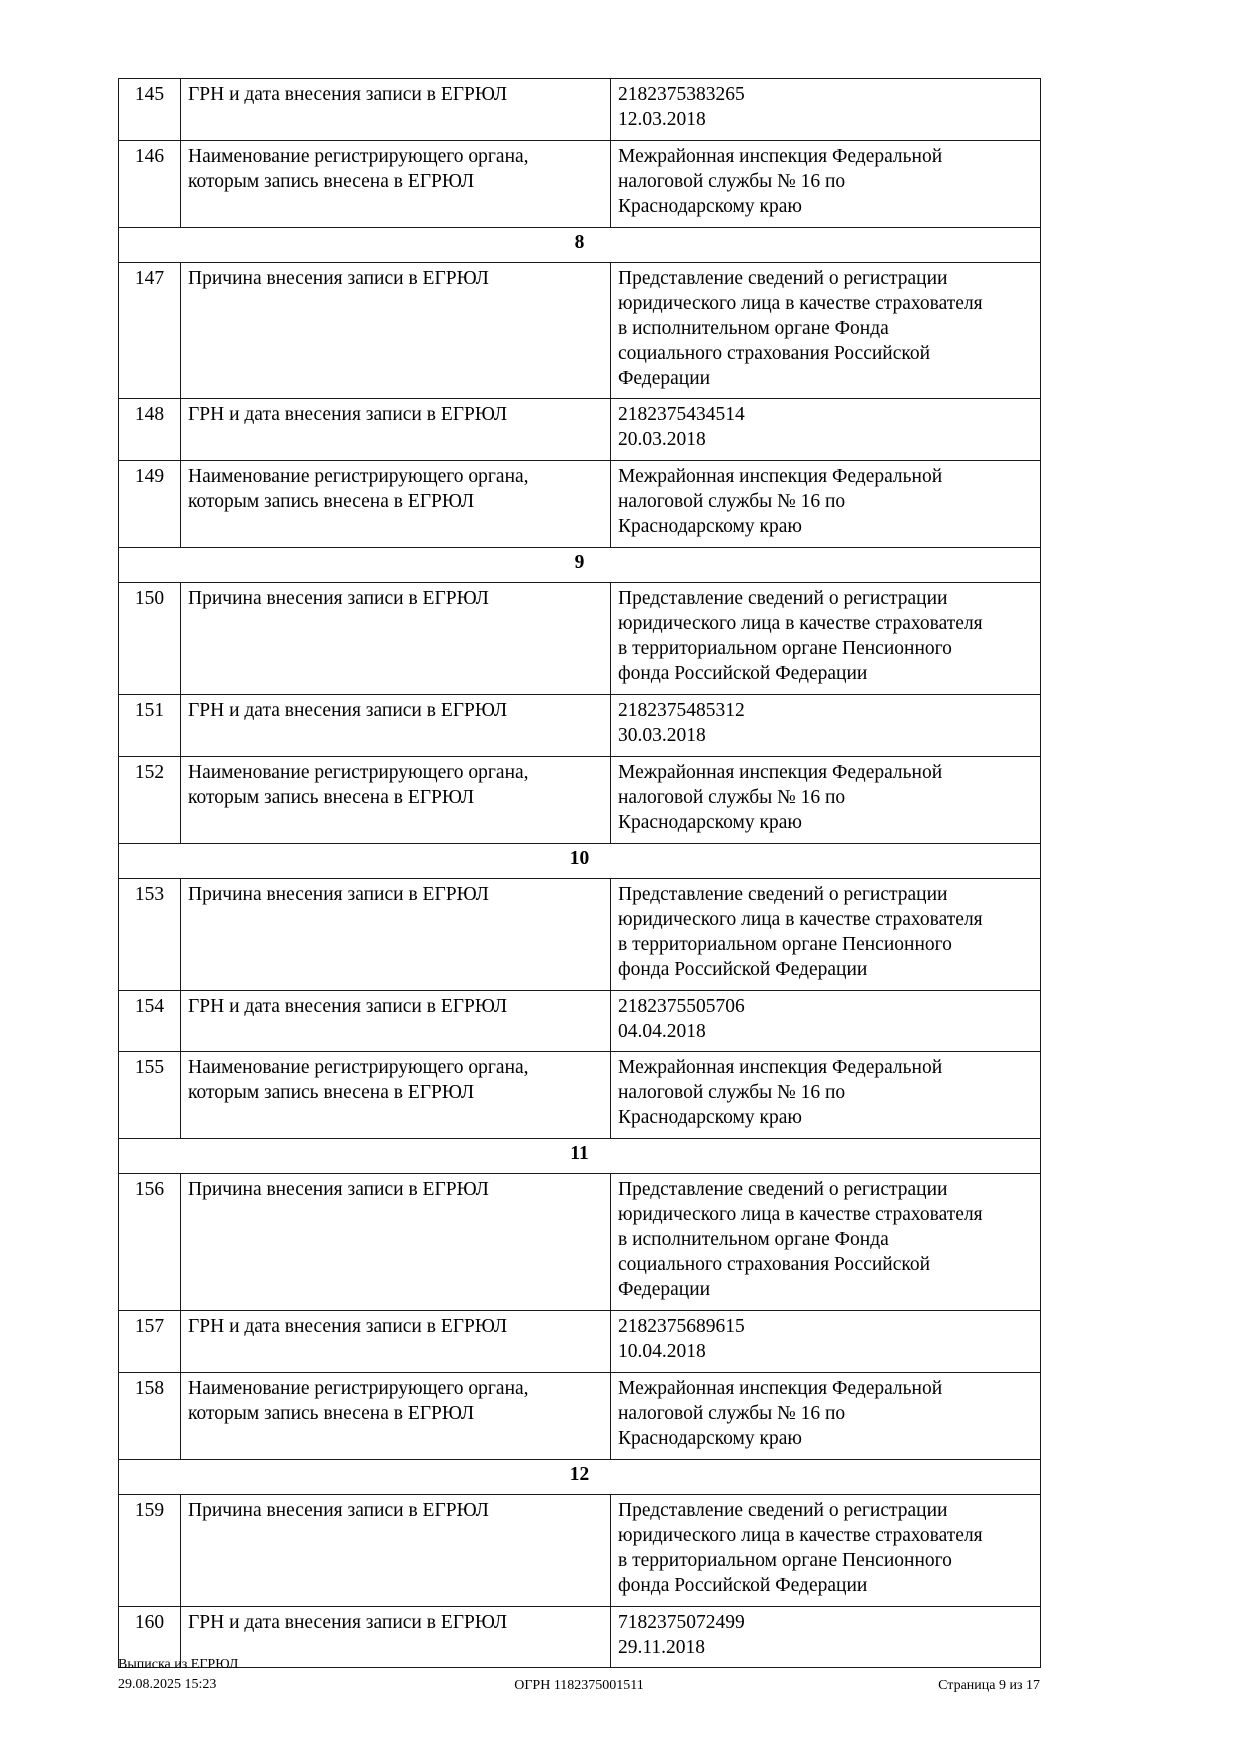 The width and height of the screenshot is (1240, 1755). Describe the element at coordinates (149, 1095) in the screenshot. I see `row-number-cell: 155` at that location.